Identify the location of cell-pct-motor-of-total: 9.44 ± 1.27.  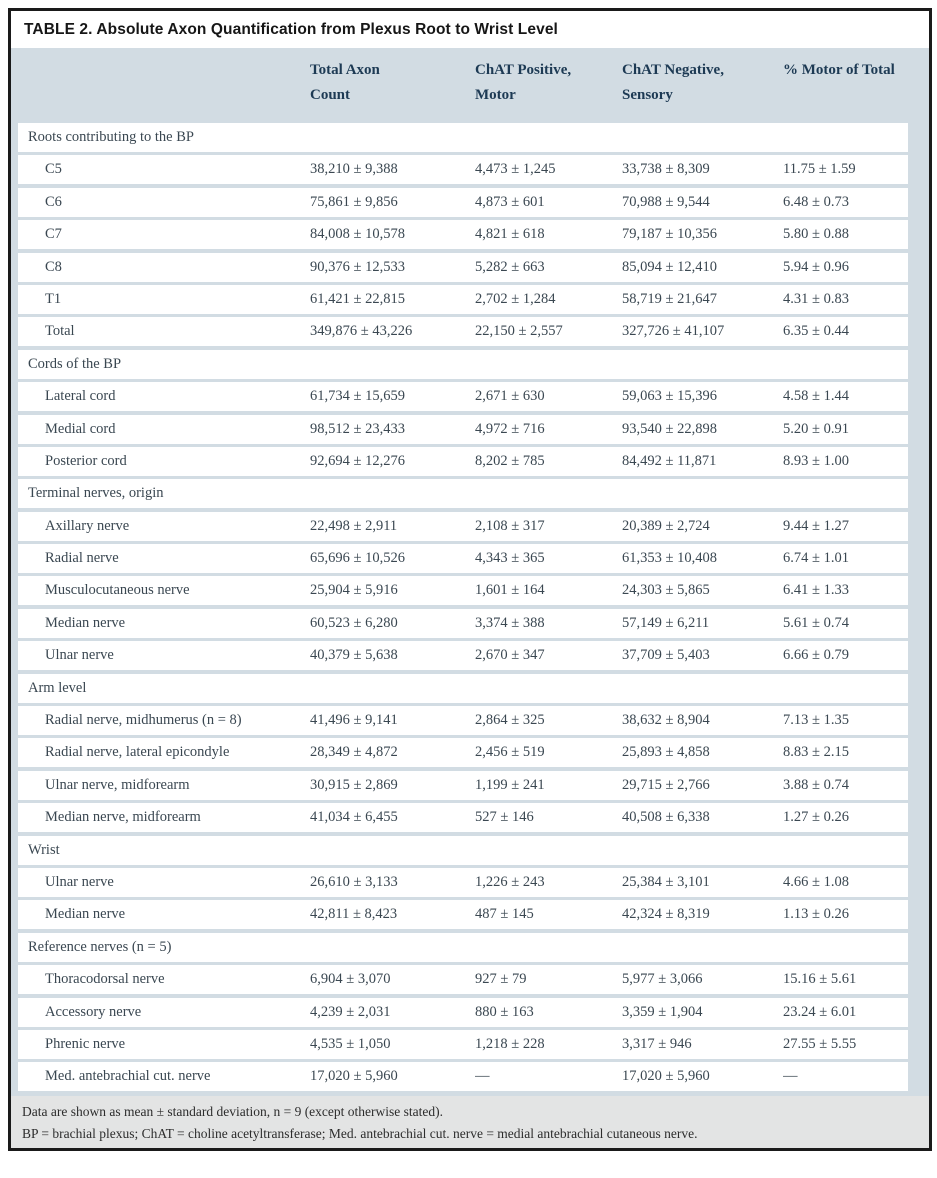
(816, 525).